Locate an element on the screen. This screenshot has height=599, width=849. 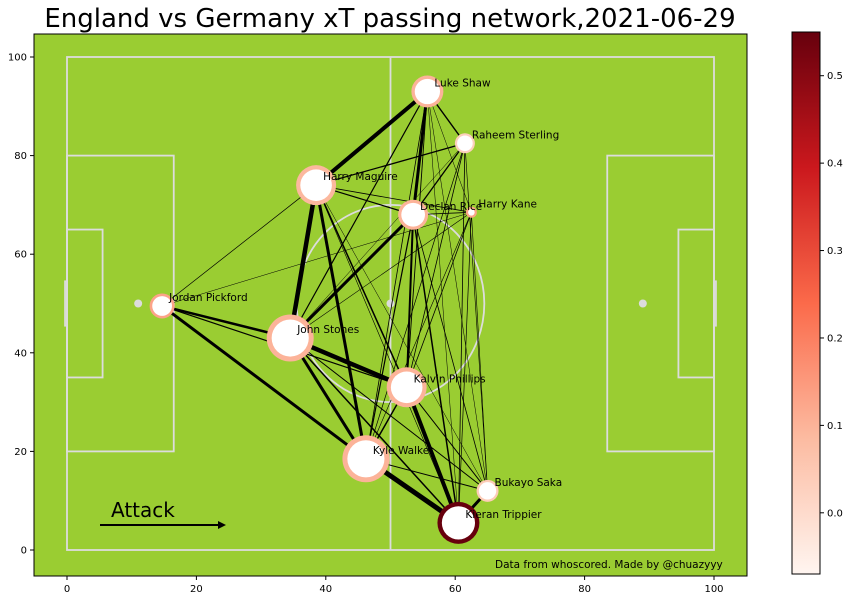
pass-edge-maguire-phillips is located at coordinates (361, 286).